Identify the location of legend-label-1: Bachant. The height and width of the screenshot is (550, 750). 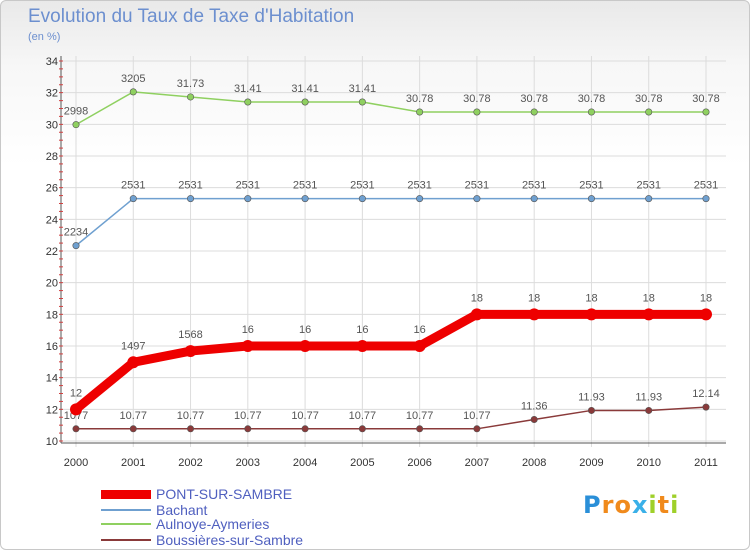
(182, 510).